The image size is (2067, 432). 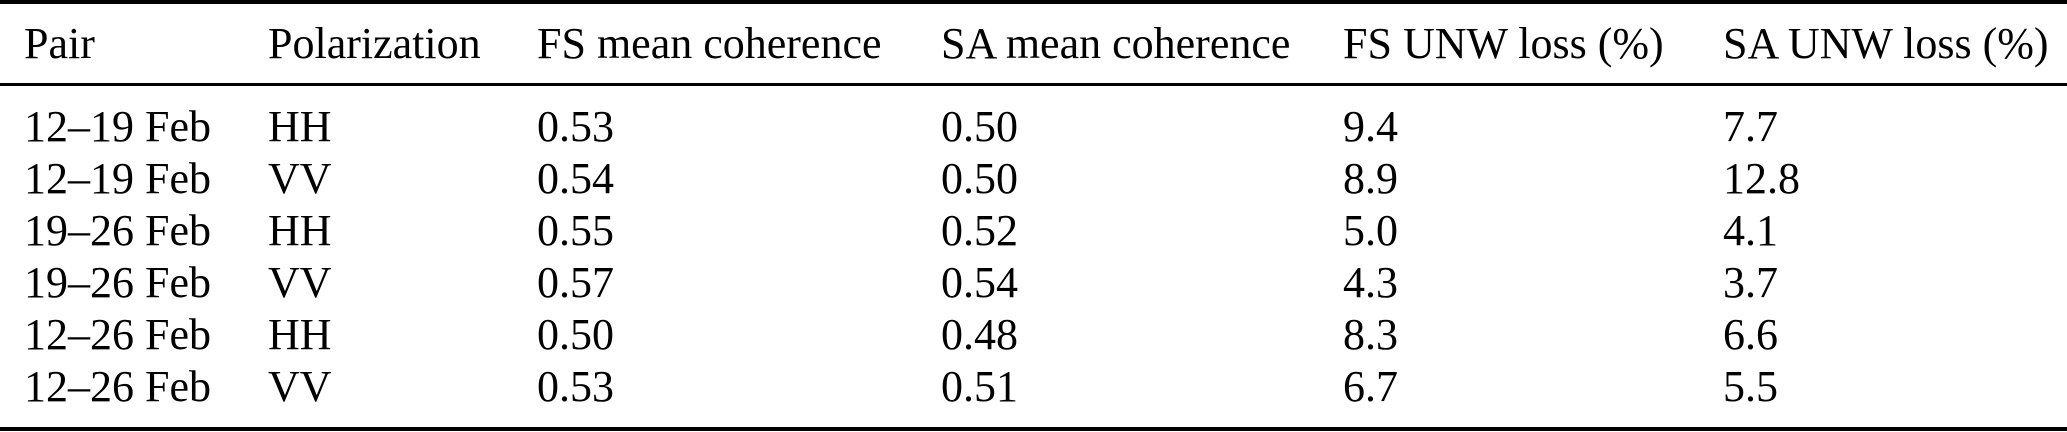 What do you see at coordinates (134, 44) in the screenshot?
I see `column-header-pair: Pair` at bounding box center [134, 44].